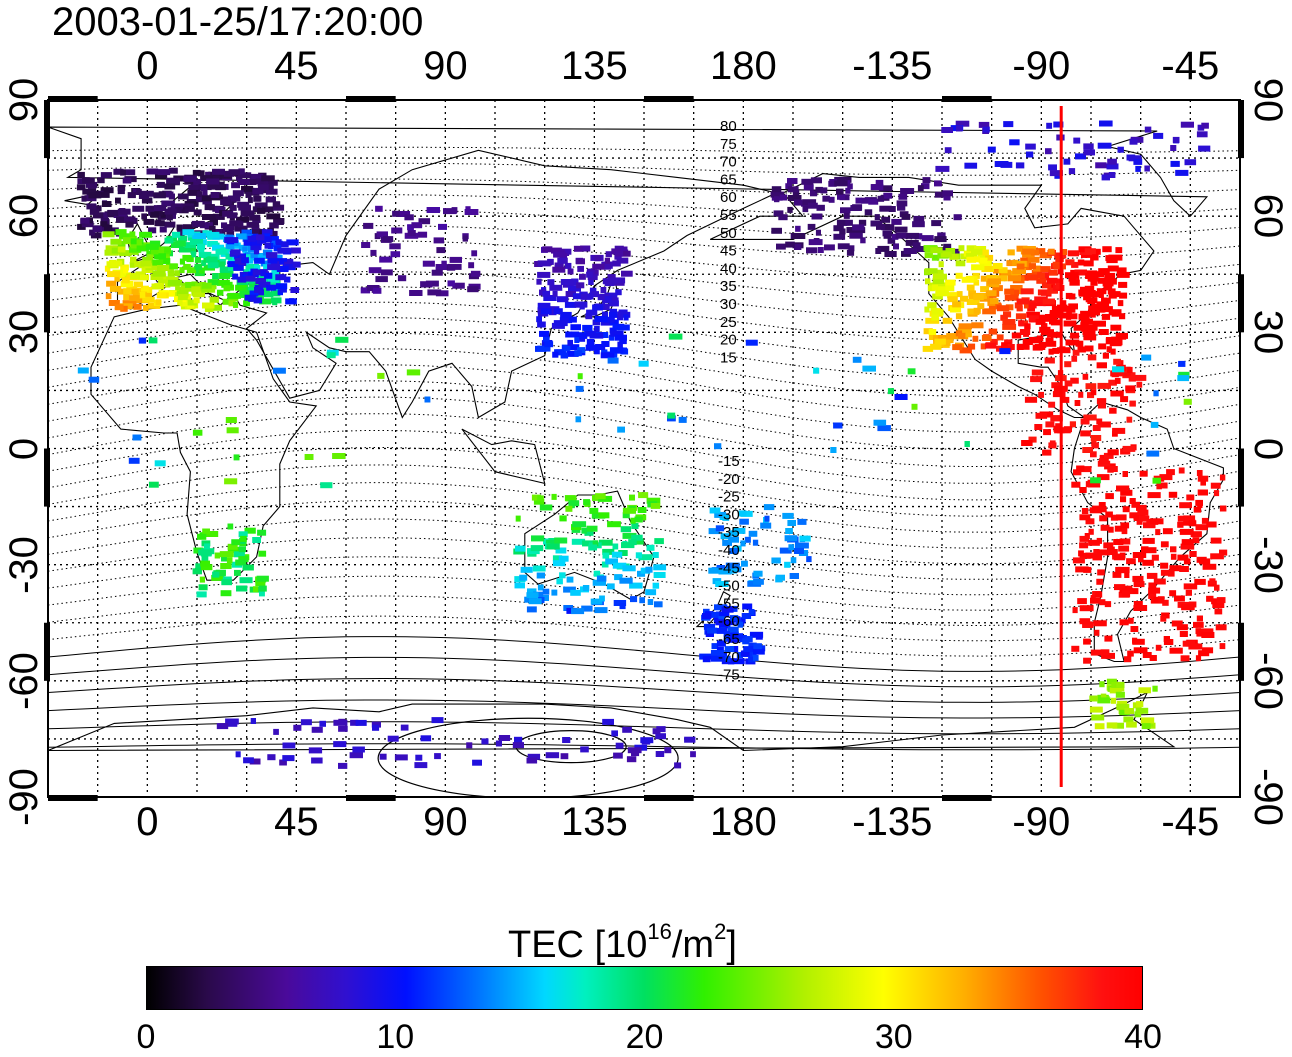 This screenshot has width=1292, height=1057. I want to click on lon-tick-label: -135, so click(892, 66).